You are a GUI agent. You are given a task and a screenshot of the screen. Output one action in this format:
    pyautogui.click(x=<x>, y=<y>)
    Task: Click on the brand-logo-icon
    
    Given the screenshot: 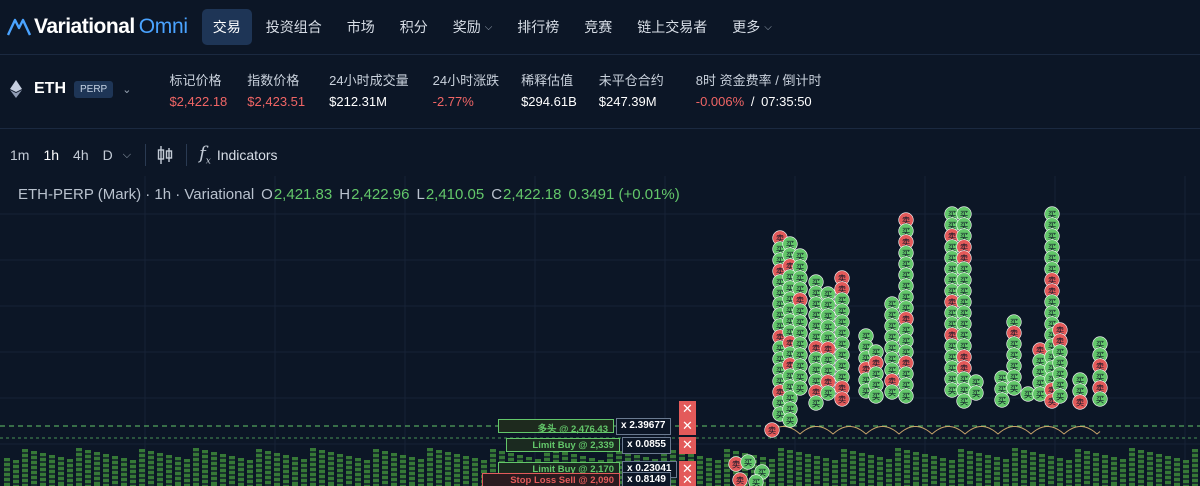 What is the action you would take?
    pyautogui.click(x=19, y=27)
    